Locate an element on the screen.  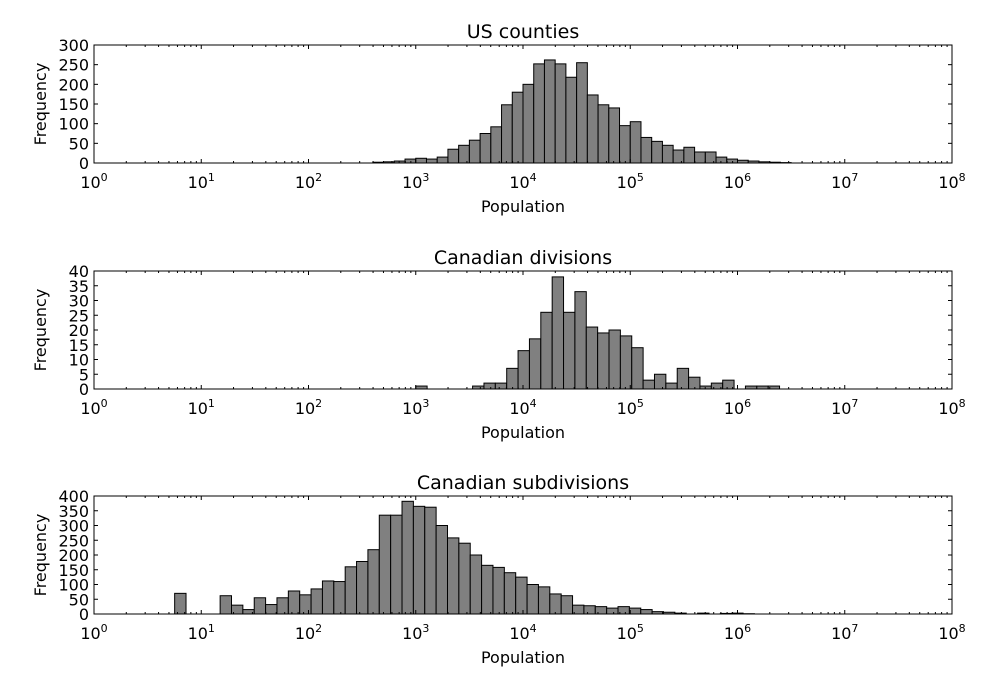
y-tick-label: 200 is located at coordinates (73, 84).